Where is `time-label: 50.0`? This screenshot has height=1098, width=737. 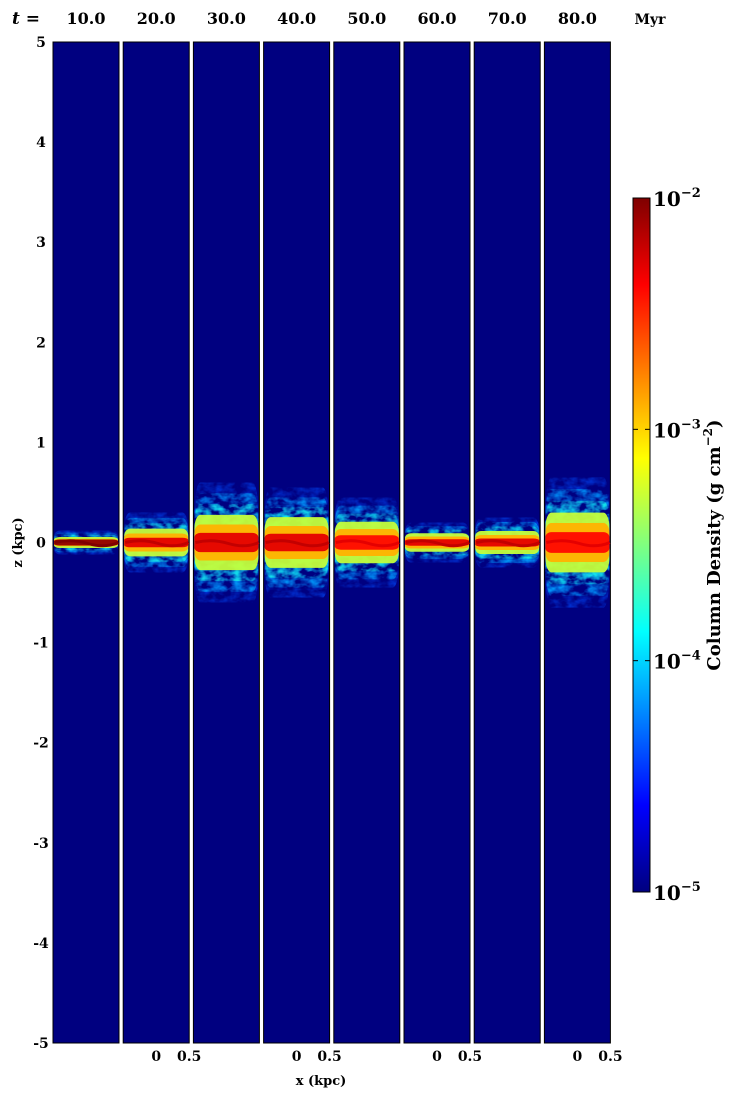
time-label: 50.0 is located at coordinates (366, 18).